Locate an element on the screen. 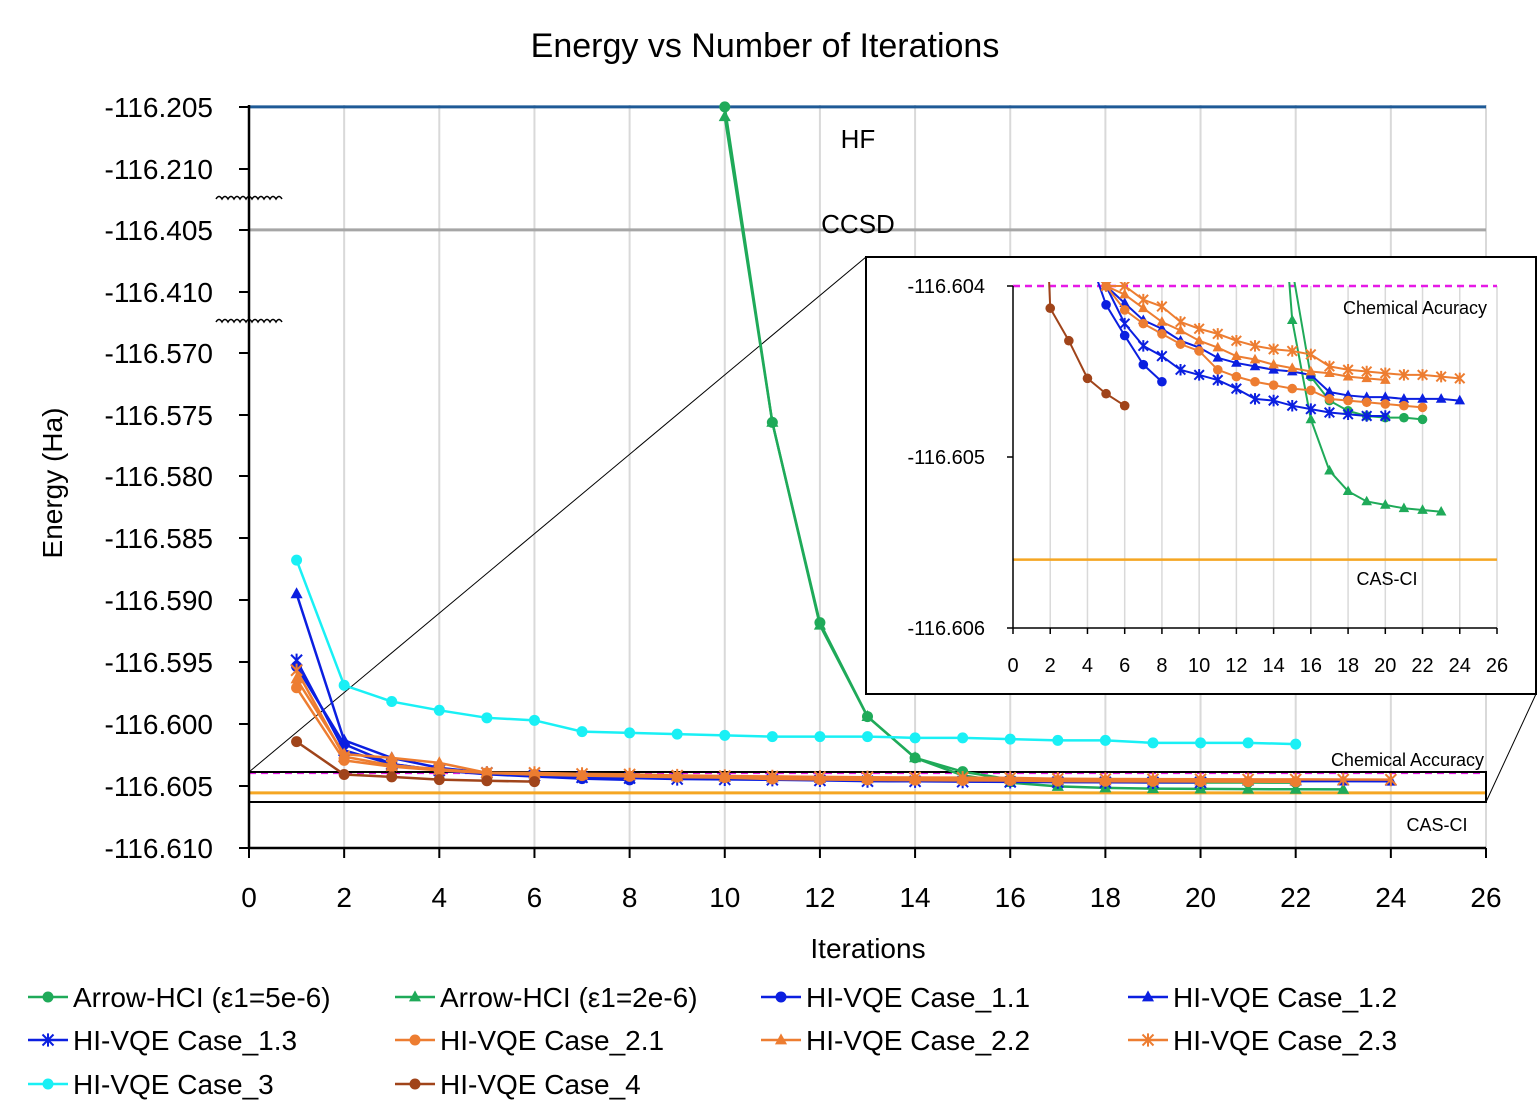 This screenshot has height=1107, width=1539. y-tick-label: -116.410 is located at coordinates (159, 292).